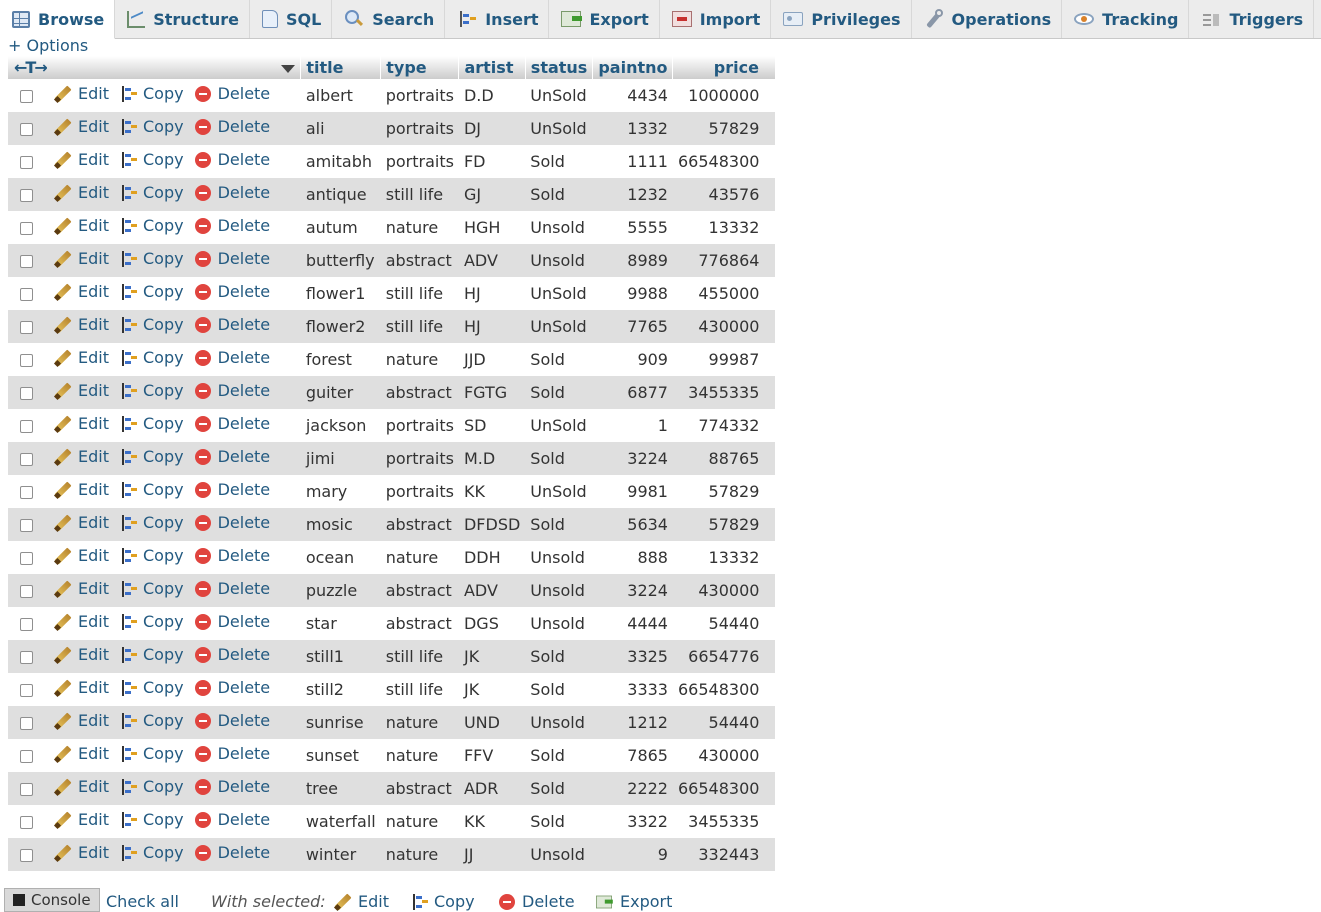 This screenshot has height=912, width=1321. Describe the element at coordinates (729, 755) in the screenshot. I see `cell-price: 430000` at that location.